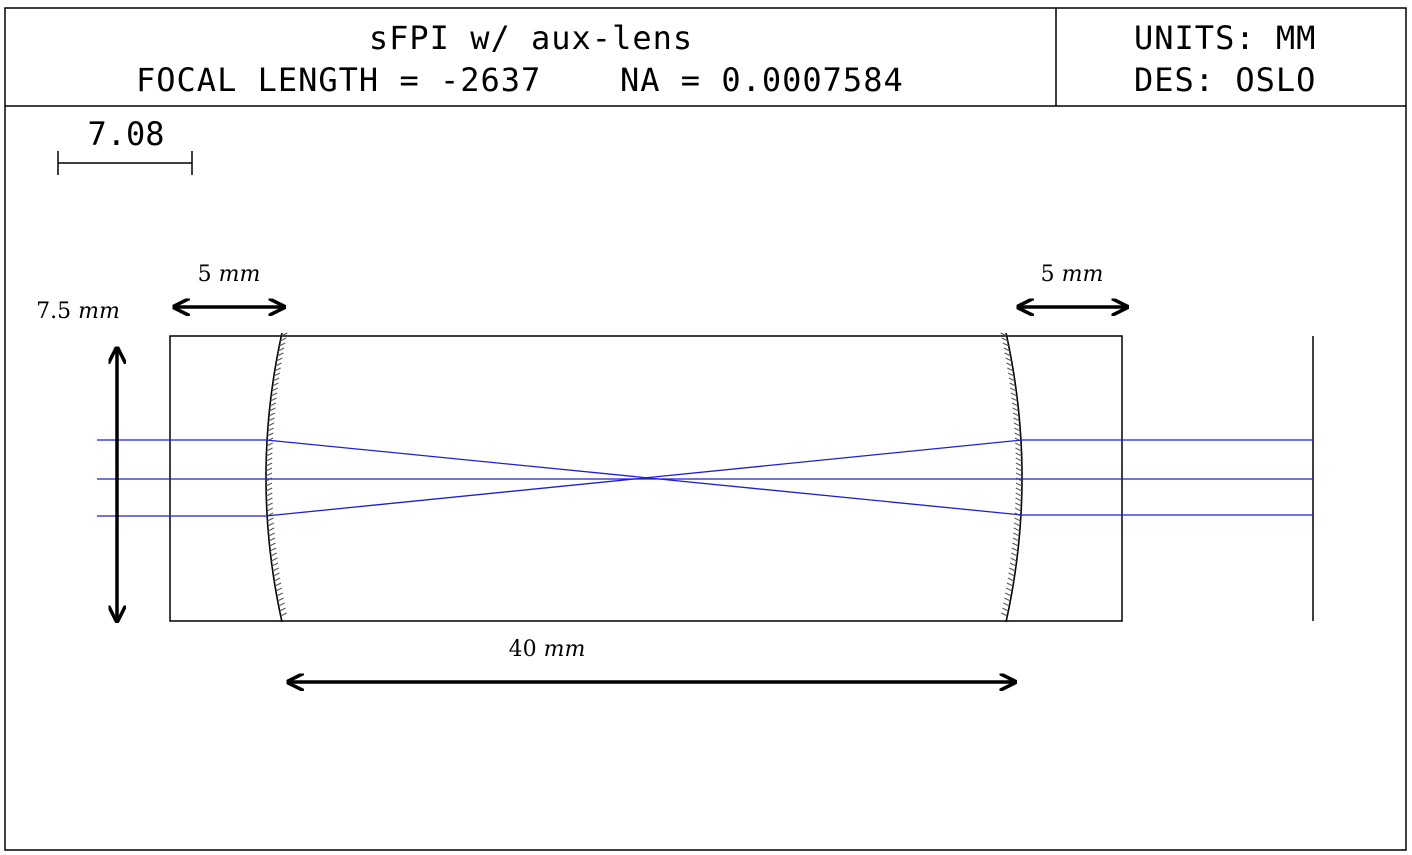 The image size is (1412, 855). What do you see at coordinates (78, 311) in the screenshot?
I see `height-label: 7.5 mm` at bounding box center [78, 311].